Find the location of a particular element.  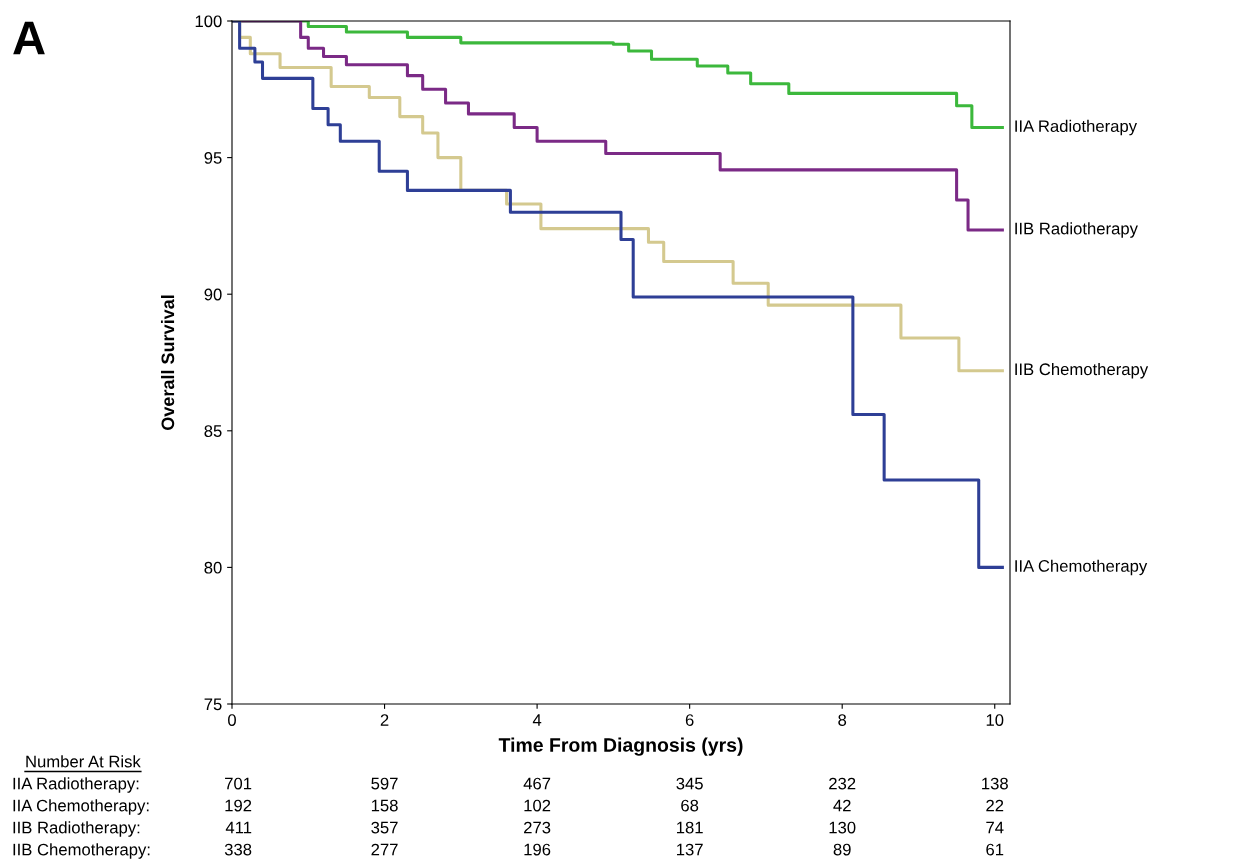

text: IIB Chemotherapy: is located at coordinates (81, 851).